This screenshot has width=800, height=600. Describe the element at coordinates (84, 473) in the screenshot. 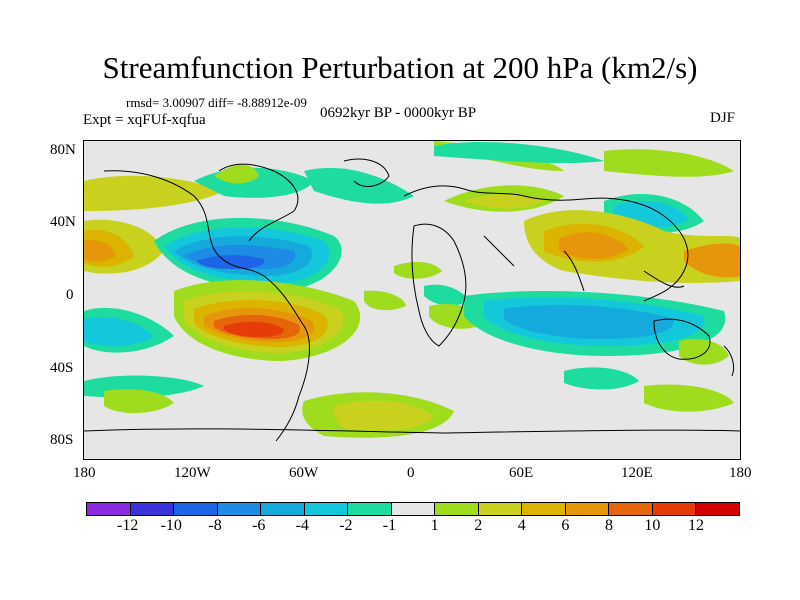

I see `lon-label-180w: 180` at that location.